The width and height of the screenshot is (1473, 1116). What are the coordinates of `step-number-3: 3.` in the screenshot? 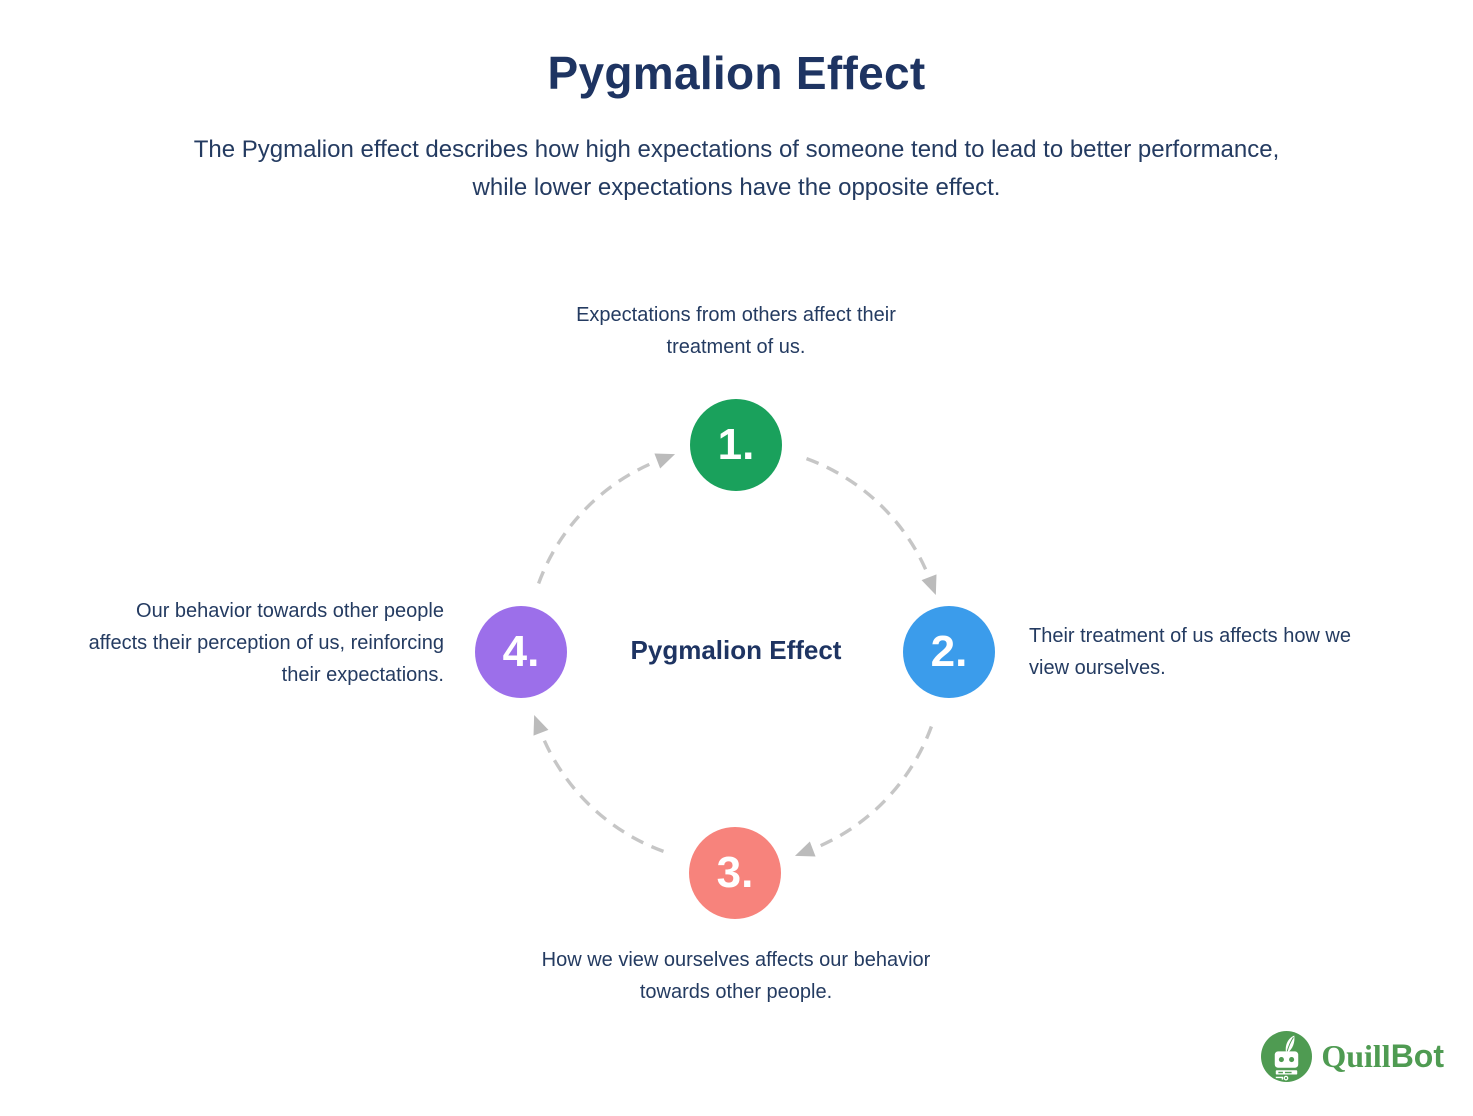 It's located at (735, 872).